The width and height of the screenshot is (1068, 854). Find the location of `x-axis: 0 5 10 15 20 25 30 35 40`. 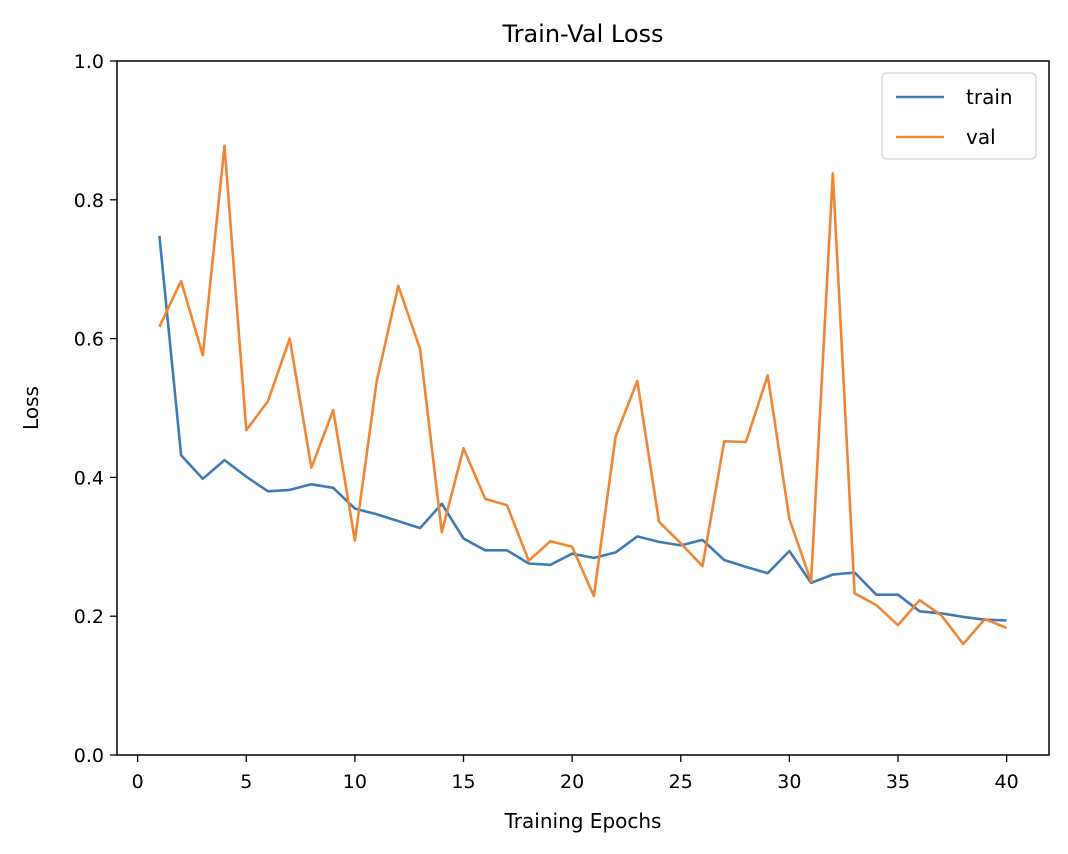

x-axis: 0 5 10 15 20 25 30 35 40 is located at coordinates (575, 774).